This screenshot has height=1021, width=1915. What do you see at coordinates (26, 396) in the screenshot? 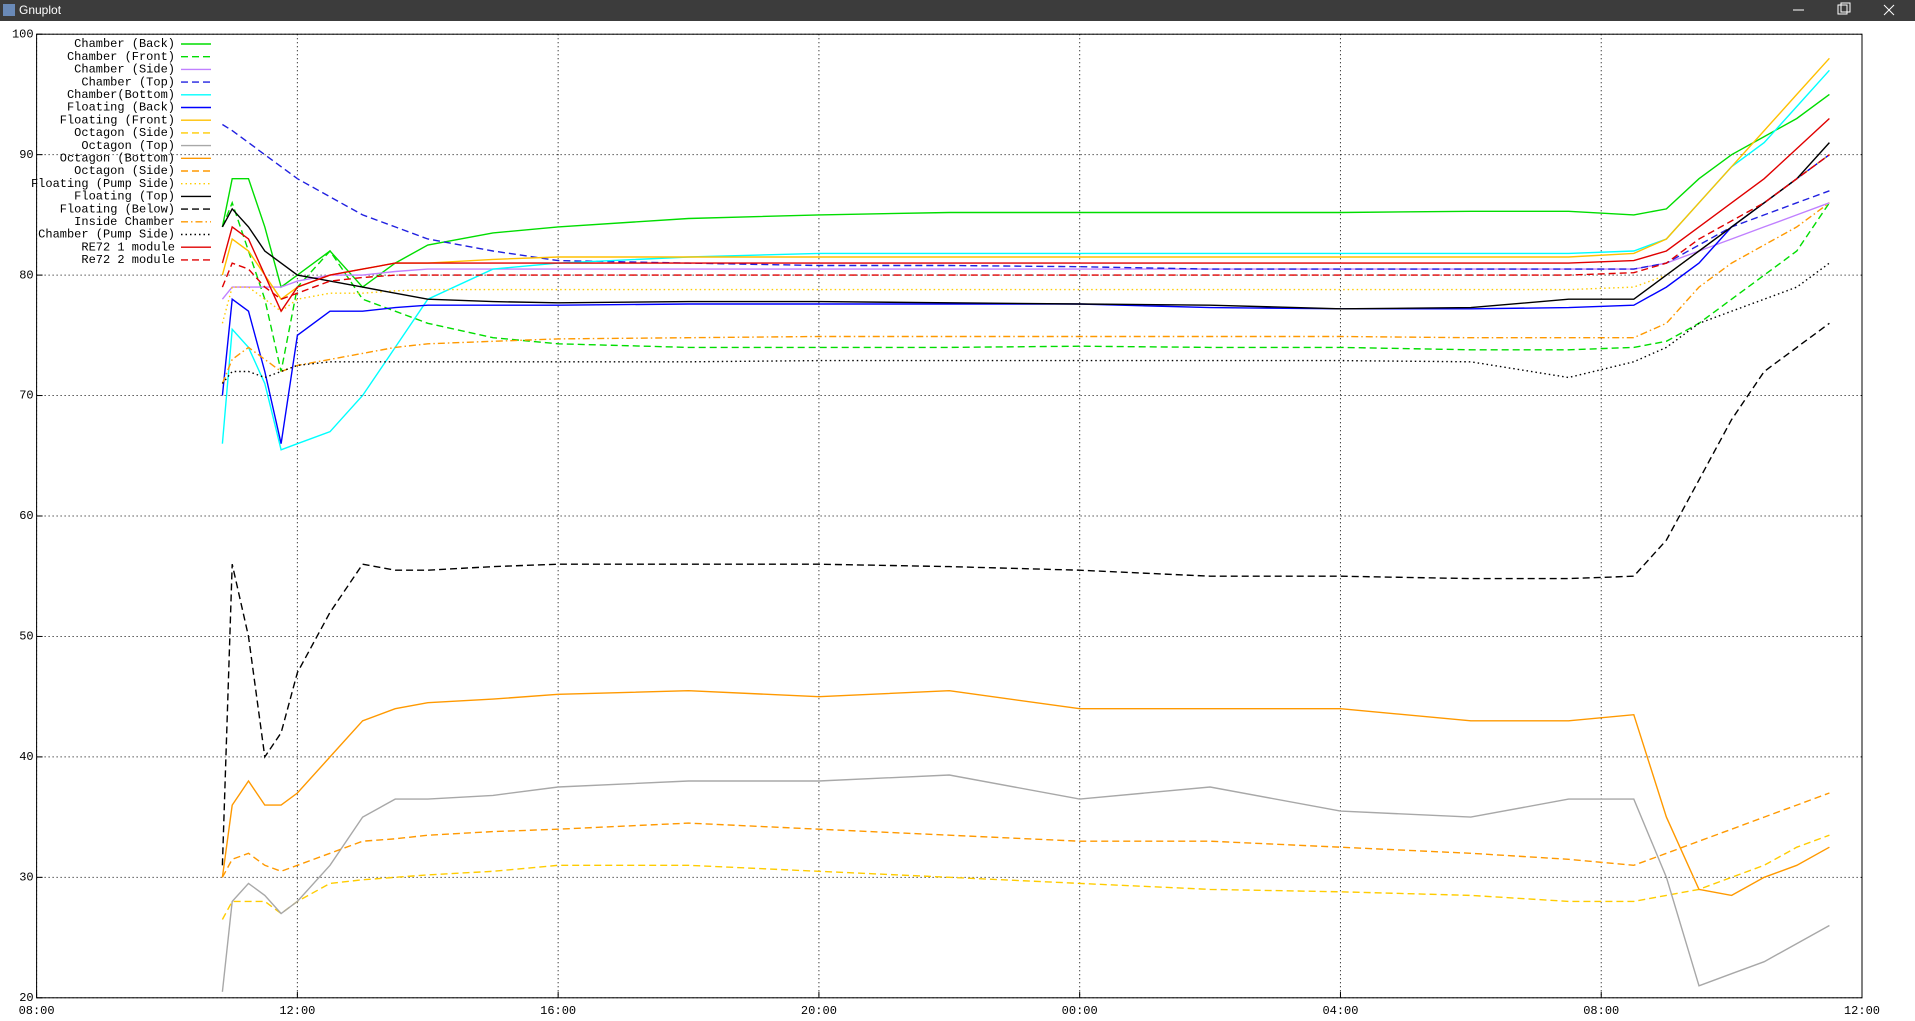
I see `y-tick-label: 70` at bounding box center [26, 396].